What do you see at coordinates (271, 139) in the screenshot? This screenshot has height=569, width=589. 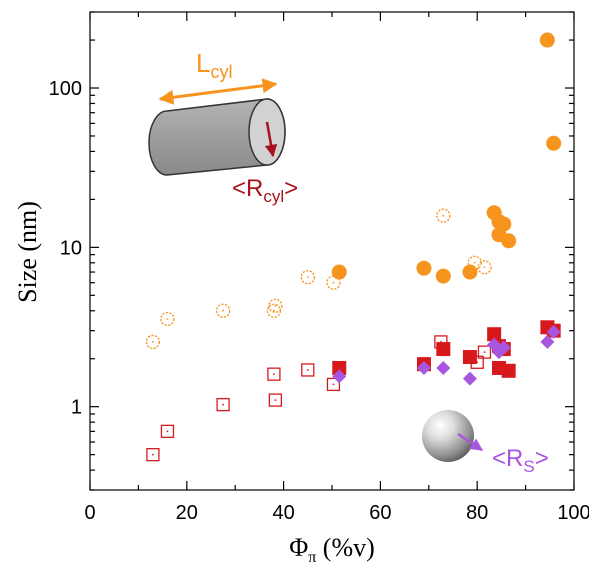 I see `cylinder-radius-arrow` at bounding box center [271, 139].